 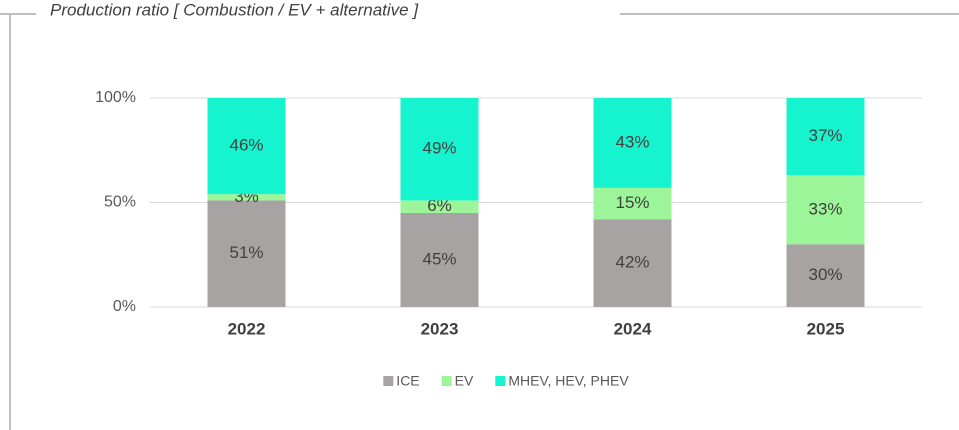 I want to click on data-label: 33%, so click(x=825, y=208).